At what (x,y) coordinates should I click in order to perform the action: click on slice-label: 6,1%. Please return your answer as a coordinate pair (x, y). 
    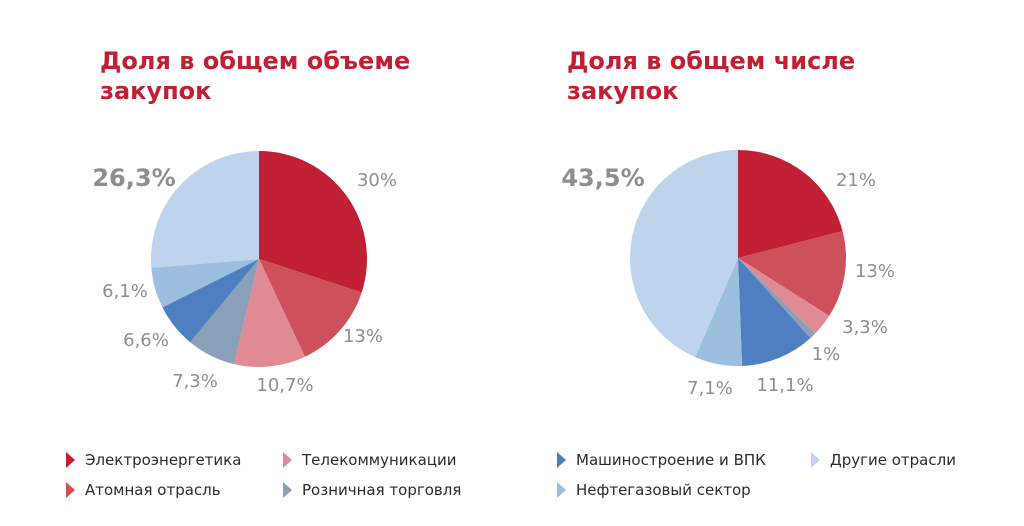
    Looking at the image, I should click on (125, 291).